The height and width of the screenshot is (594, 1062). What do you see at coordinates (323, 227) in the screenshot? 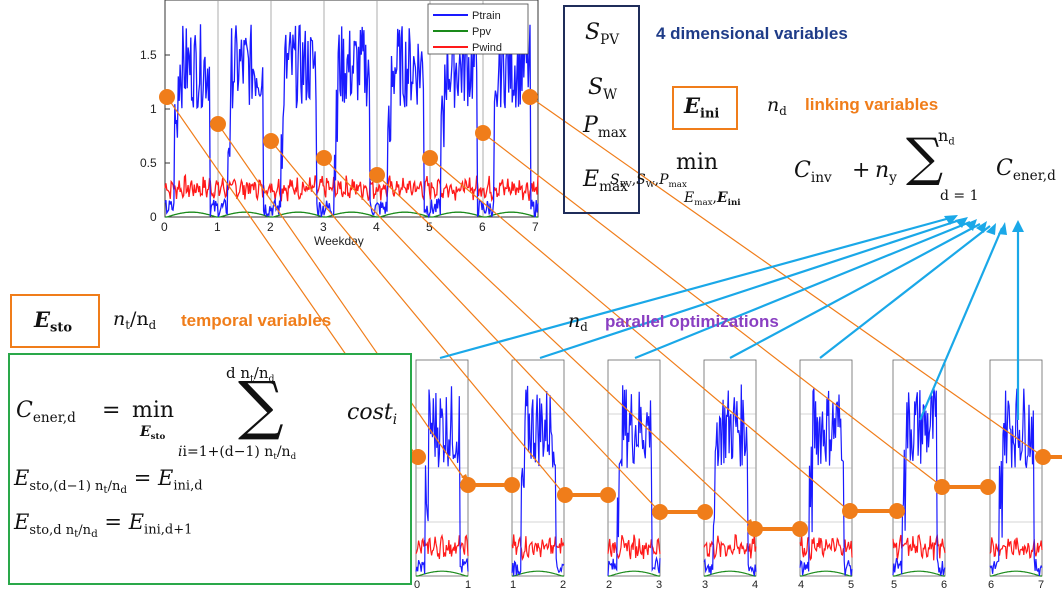
I see `x-tick-label: 3` at bounding box center [323, 227].